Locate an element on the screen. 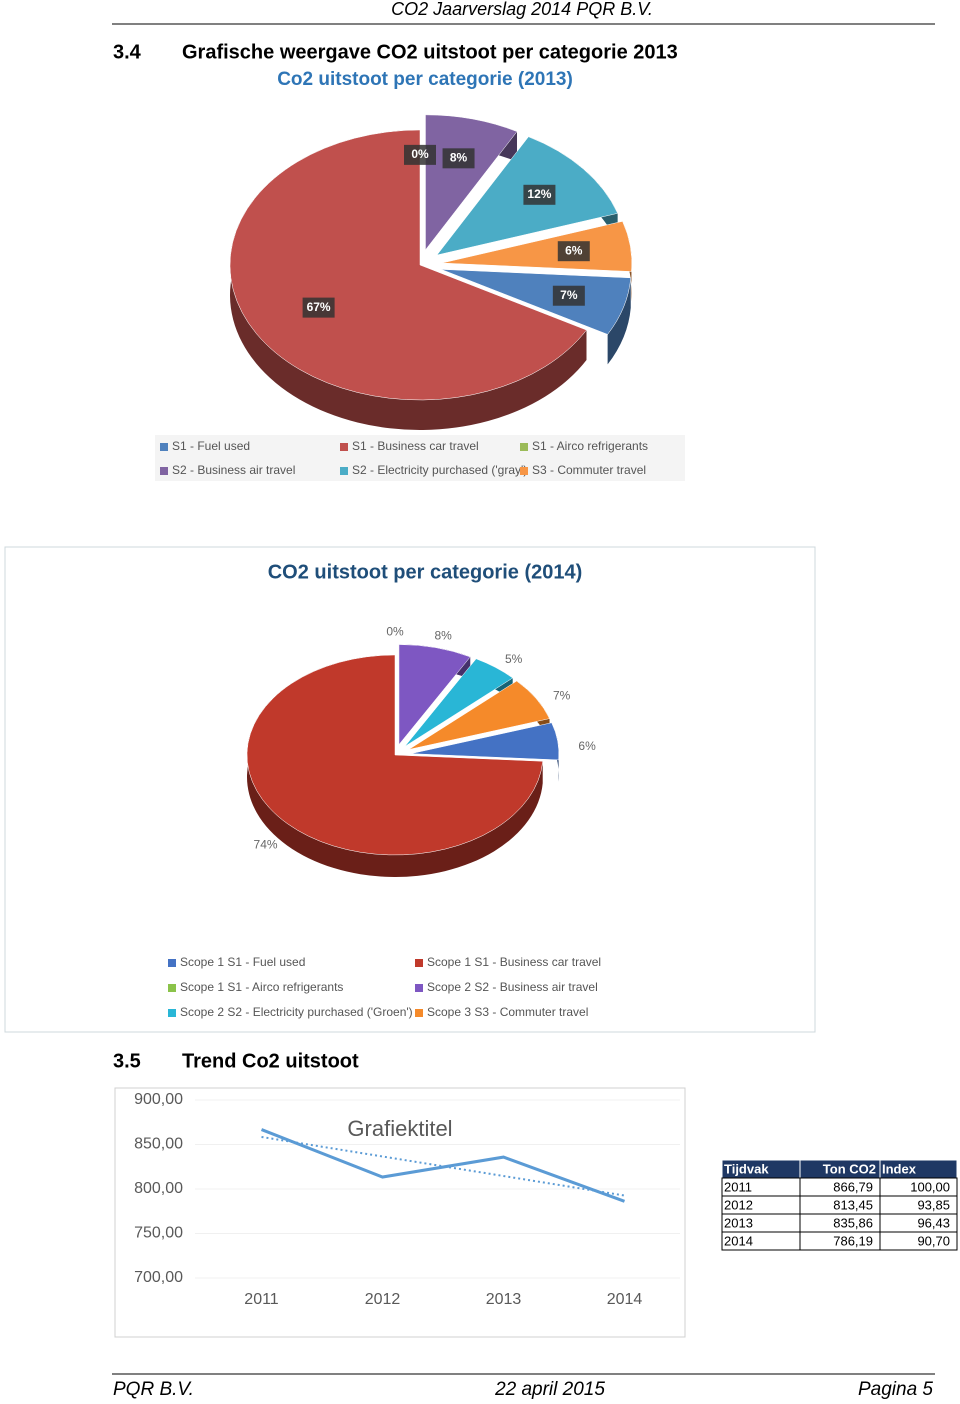 This screenshot has width=960, height=1404. legend-box is located at coordinates (420, 458).